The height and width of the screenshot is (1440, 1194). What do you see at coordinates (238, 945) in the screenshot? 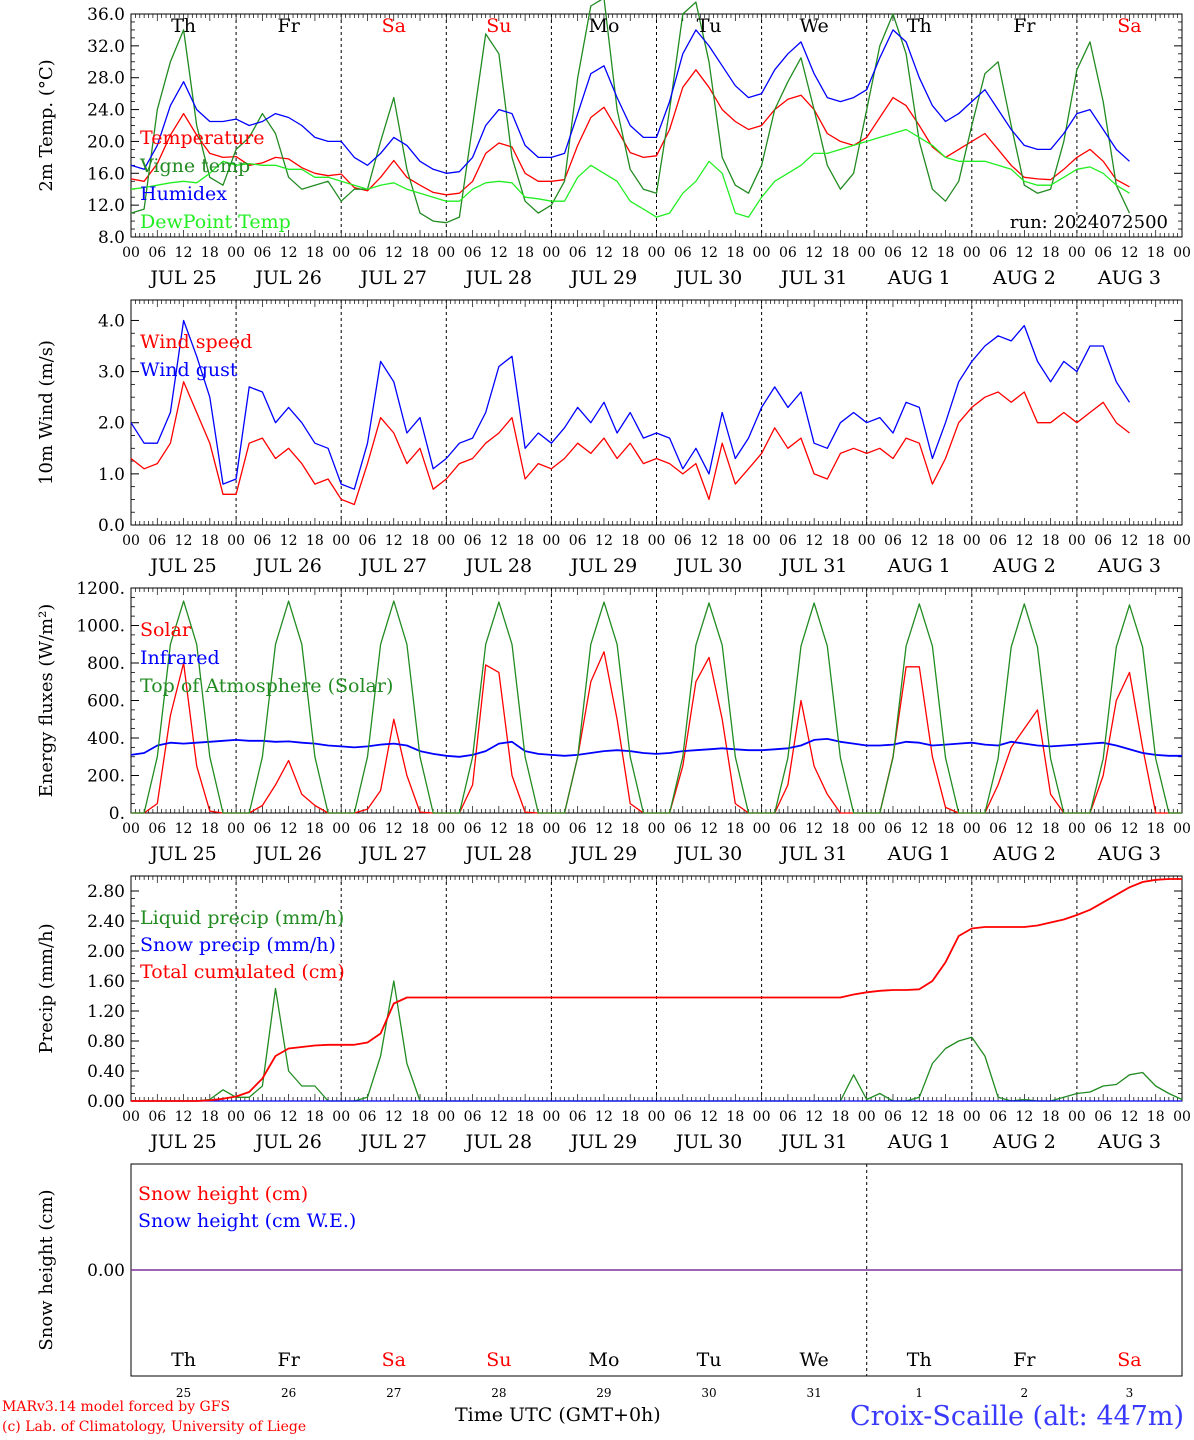
I see `legend-entry: Snow precip (mm/h)` at bounding box center [238, 945].